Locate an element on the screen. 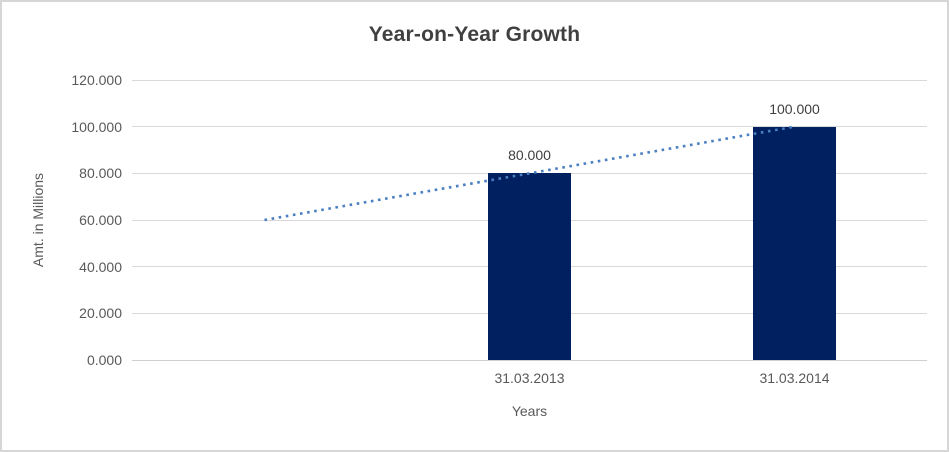 The image size is (949, 452). x-axis-line is located at coordinates (529, 360).